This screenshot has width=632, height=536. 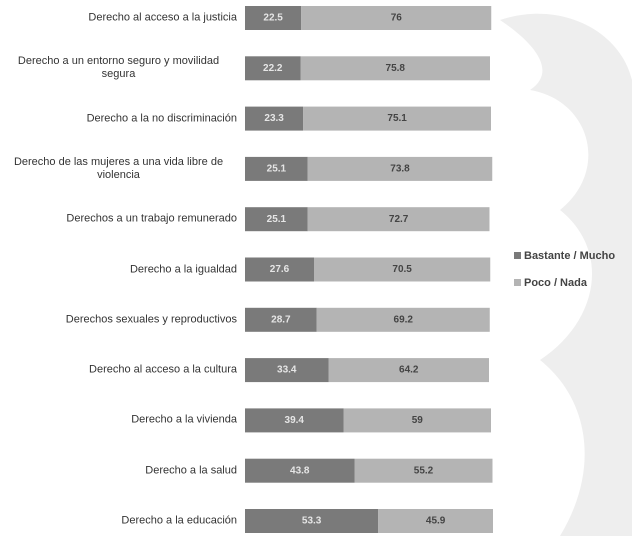 What do you see at coordinates (191, 470) in the screenshot?
I see `category-text: Derecho a la salud` at bounding box center [191, 470].